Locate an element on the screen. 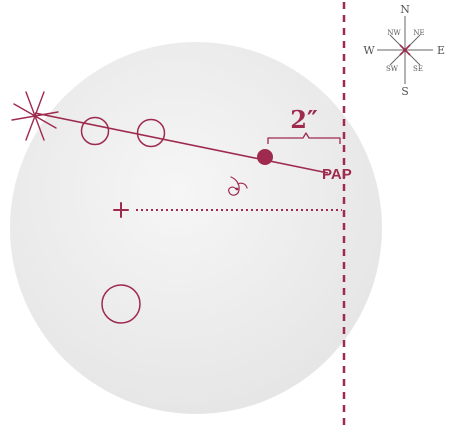 Image resolution: width=452 pixels, height=429 pixels. compass-se: SE is located at coordinates (418, 69).